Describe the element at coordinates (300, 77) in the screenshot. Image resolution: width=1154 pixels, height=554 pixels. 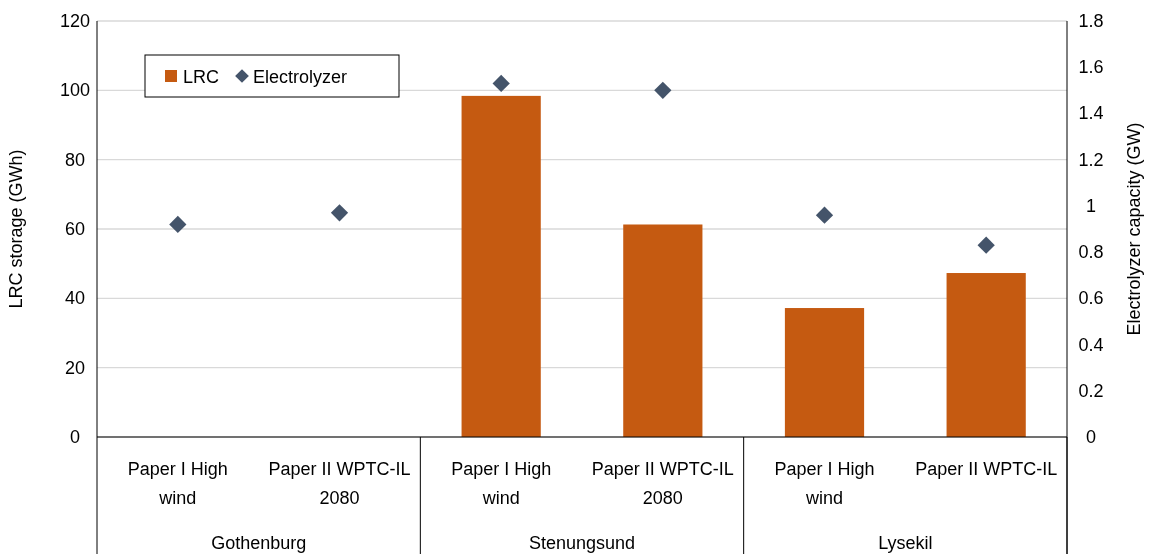
I see `legend-label: Electrolyzer` at that location.